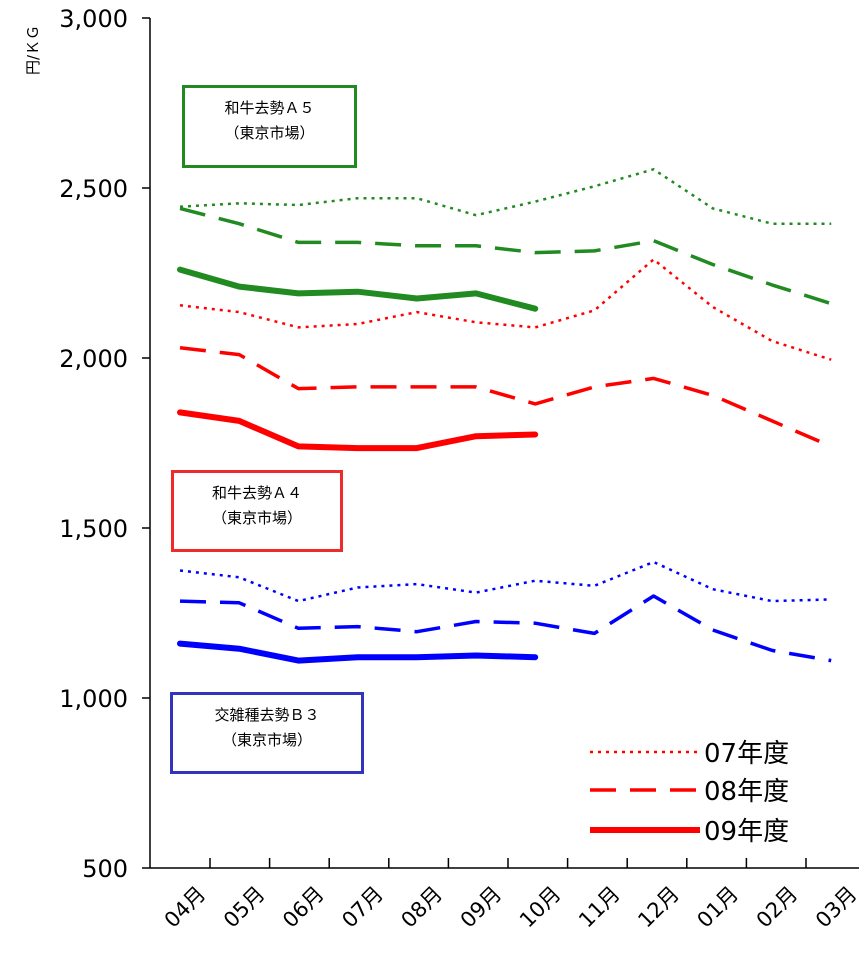 The width and height of the screenshot is (859, 971). I want to click on label-box-a5: 和牛去勢Ａ５ （東京市場）, so click(269, 126).